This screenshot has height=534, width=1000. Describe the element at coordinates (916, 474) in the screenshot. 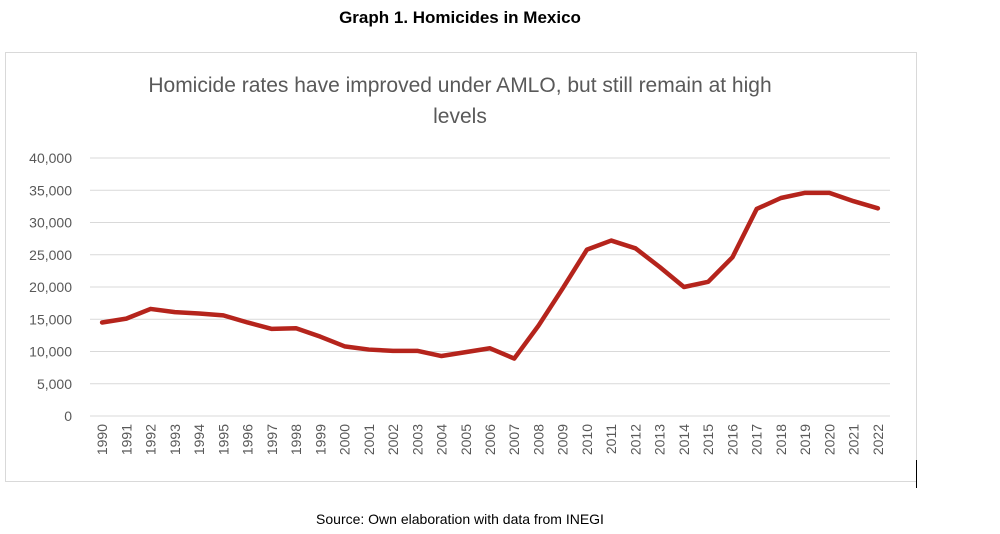

I see `divider-mark` at that location.